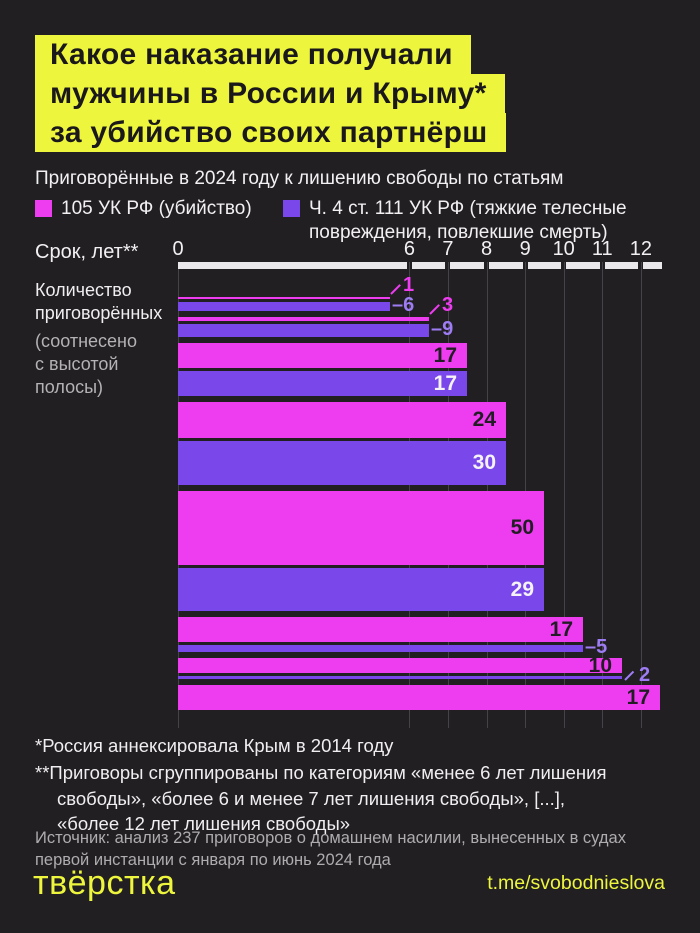 This screenshot has width=700, height=933. I want to click on x-tick-label: 8, so click(486, 249).